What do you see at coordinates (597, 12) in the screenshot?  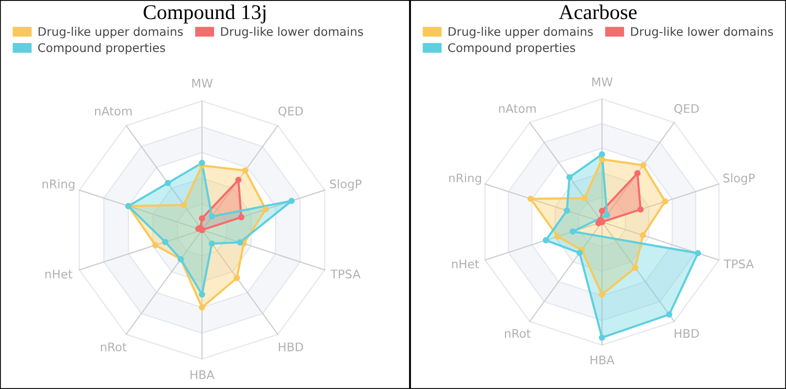 I see `chart-title: Acarbose` at bounding box center [597, 12].